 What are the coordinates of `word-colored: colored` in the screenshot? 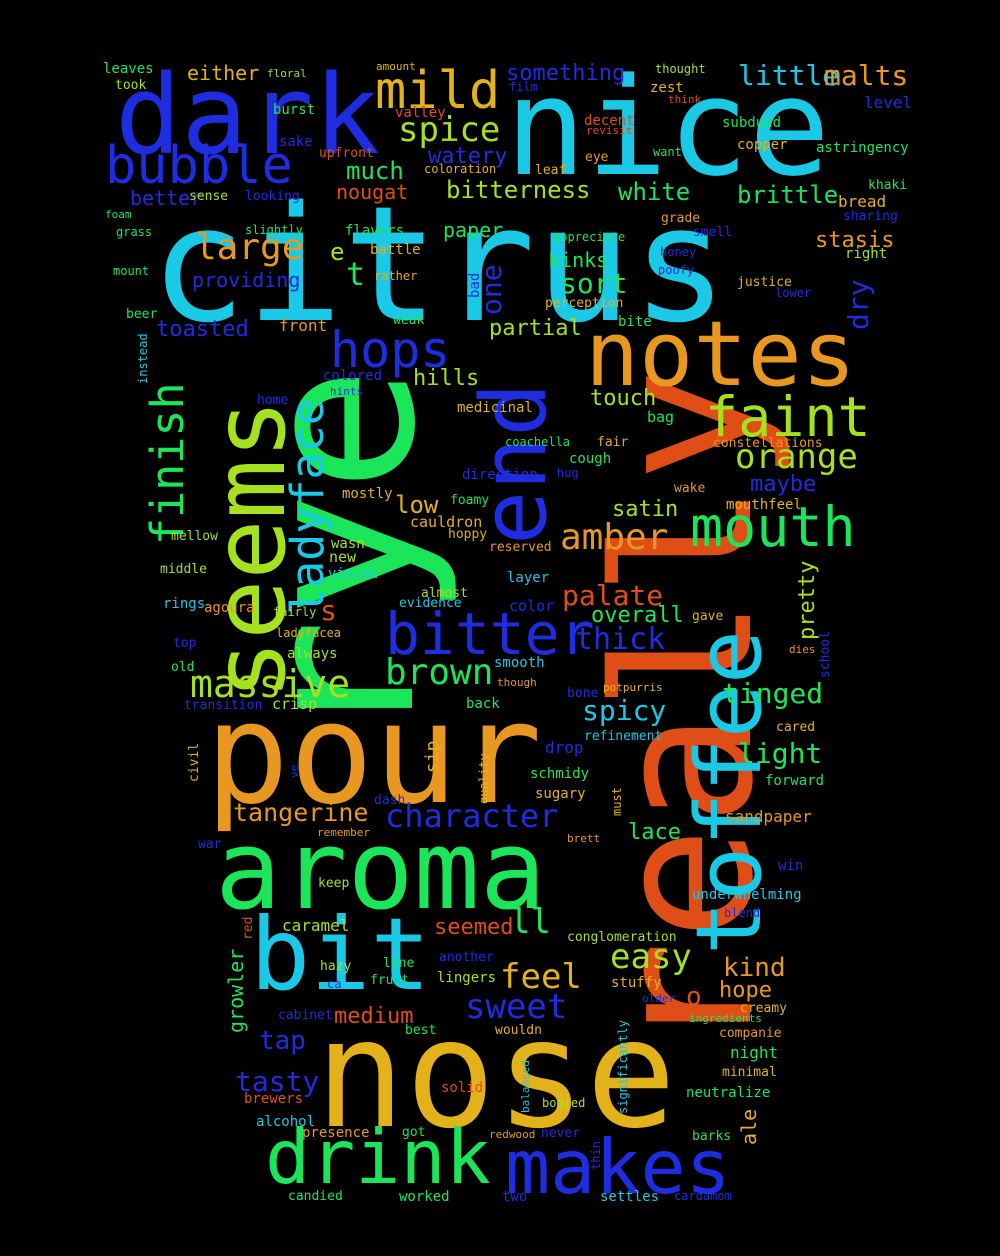 It's located at (353, 376).